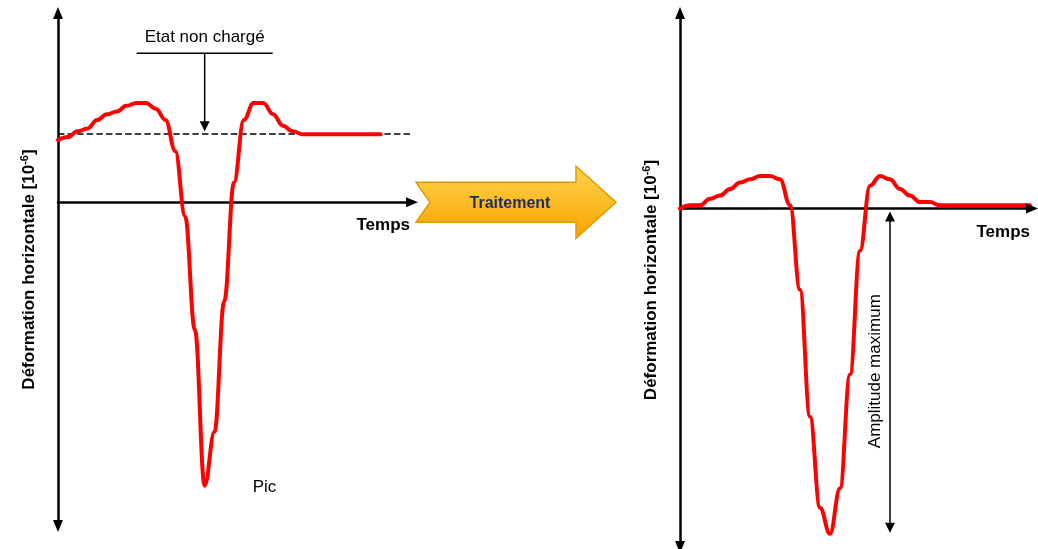 The width and height of the screenshot is (1038, 549). I want to click on annotation: Pic, so click(264, 486).